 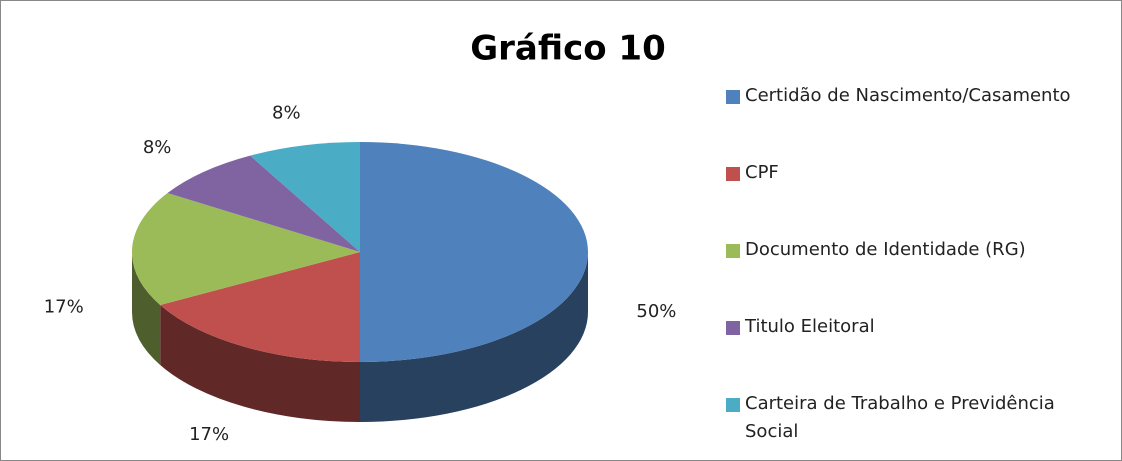 What do you see at coordinates (656, 311) in the screenshot?
I see `data-label: 50%` at bounding box center [656, 311].